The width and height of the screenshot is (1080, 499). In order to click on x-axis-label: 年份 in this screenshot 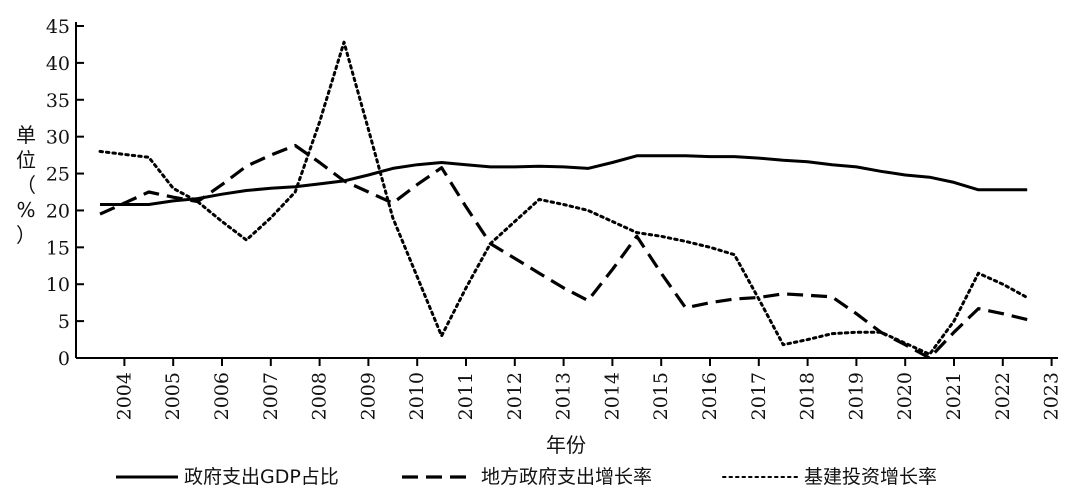, I will do `click(566, 445)`.